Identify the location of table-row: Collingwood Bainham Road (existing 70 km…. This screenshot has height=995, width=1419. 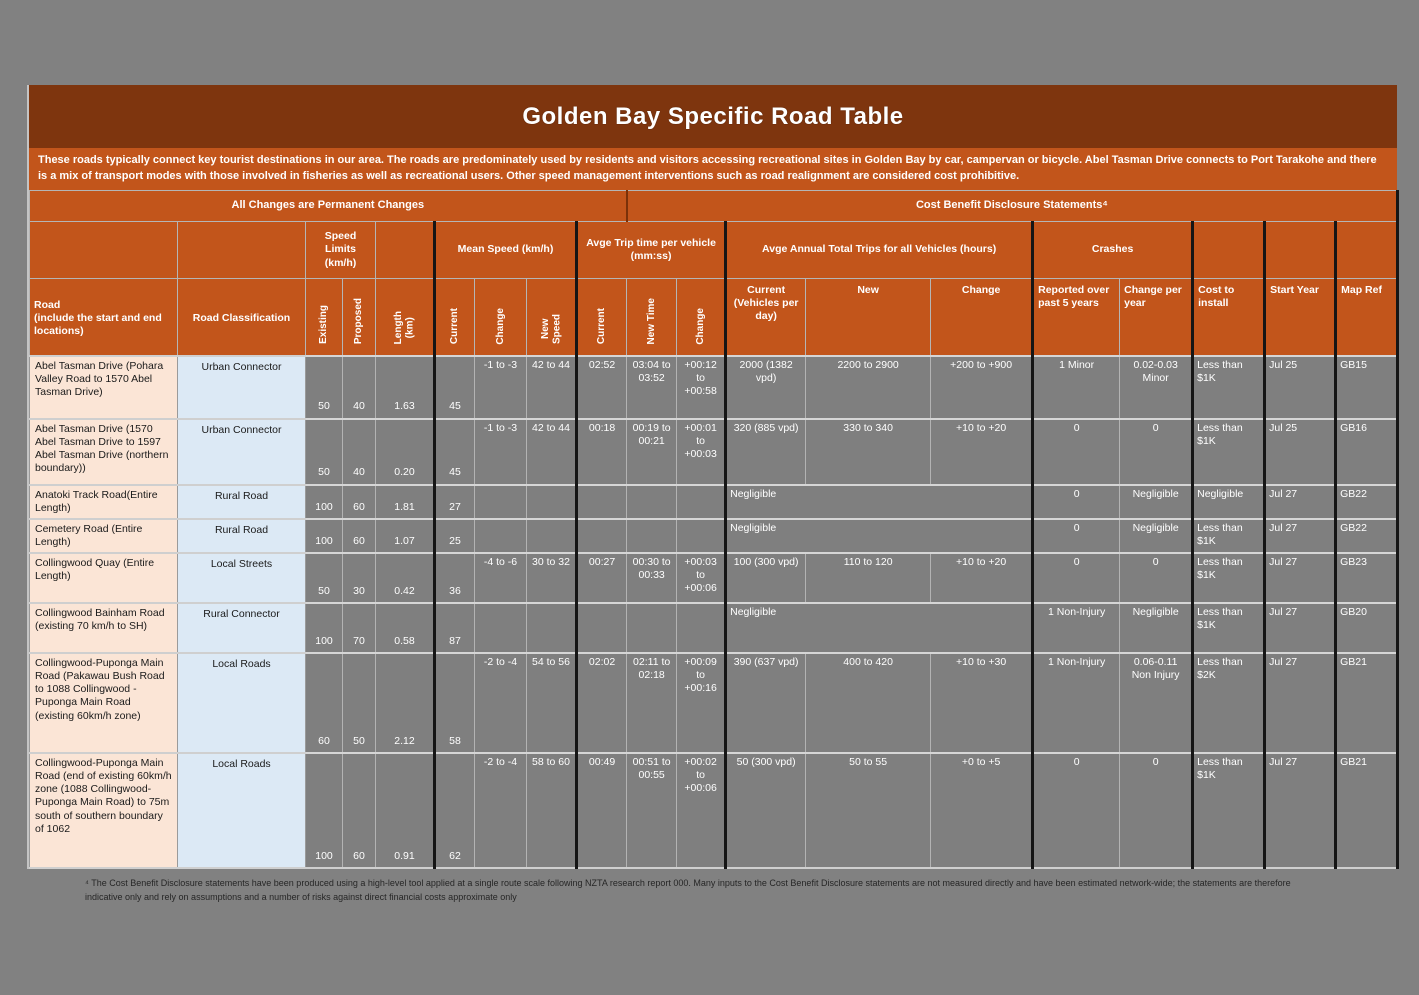
(714, 628).